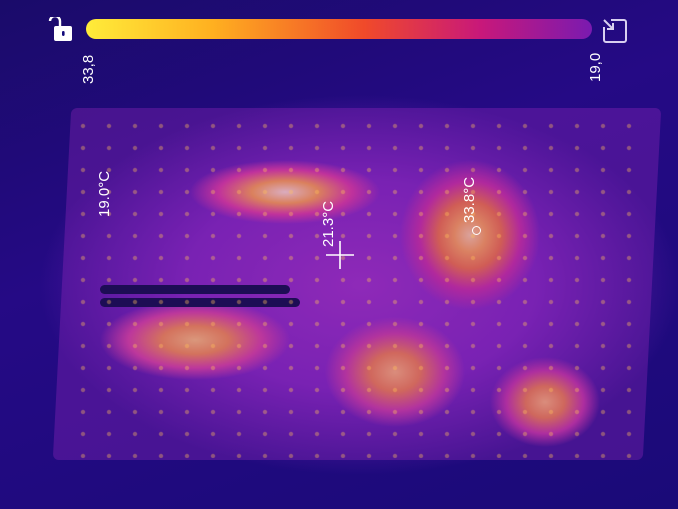 The image size is (678, 509). I want to click on expand-icon, so click(615, 31).